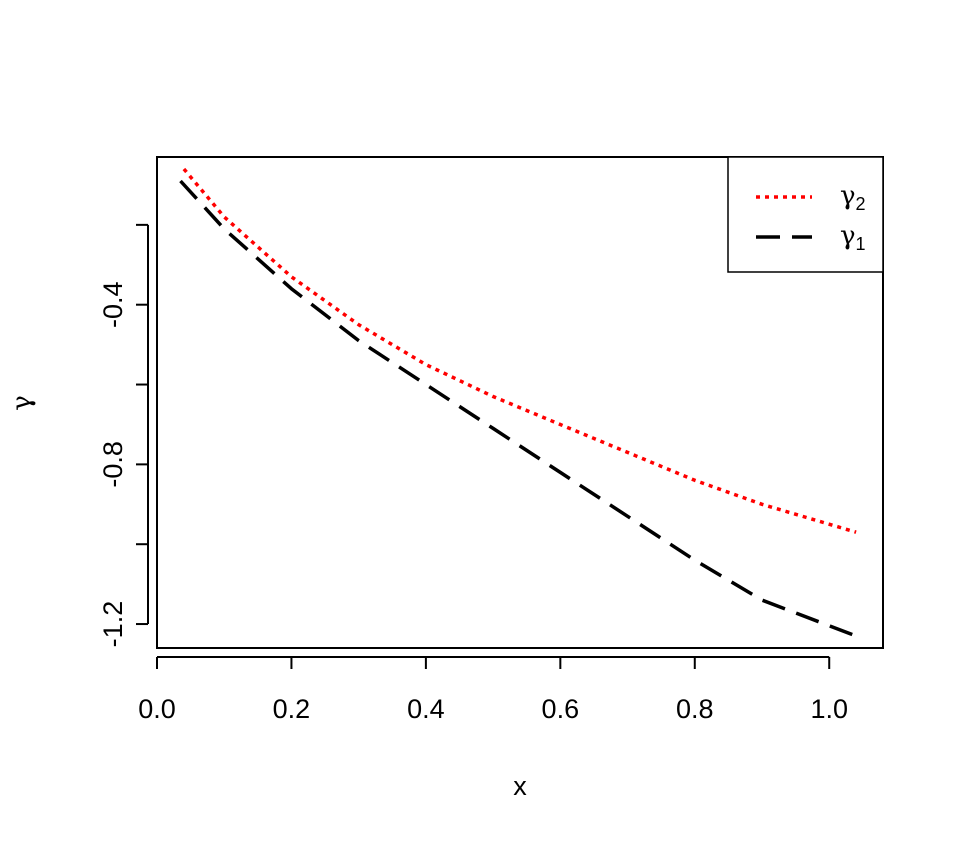  What do you see at coordinates (493, 690) in the screenshot?
I see `x-axis: 0.0 0.2 0.4 0.6 0.8 1.0` at bounding box center [493, 690].